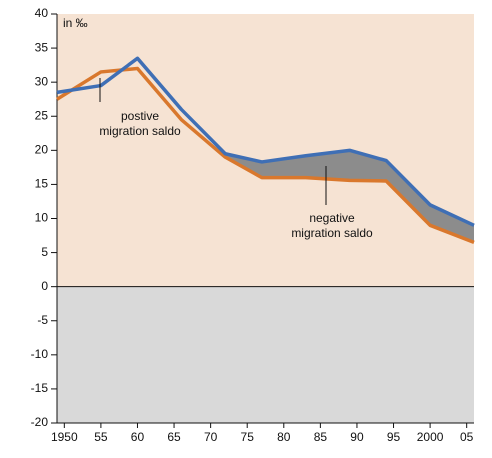 Image resolution: width=492 pixels, height=458 pixels. I want to click on x-tick-label: 80, so click(284, 437).